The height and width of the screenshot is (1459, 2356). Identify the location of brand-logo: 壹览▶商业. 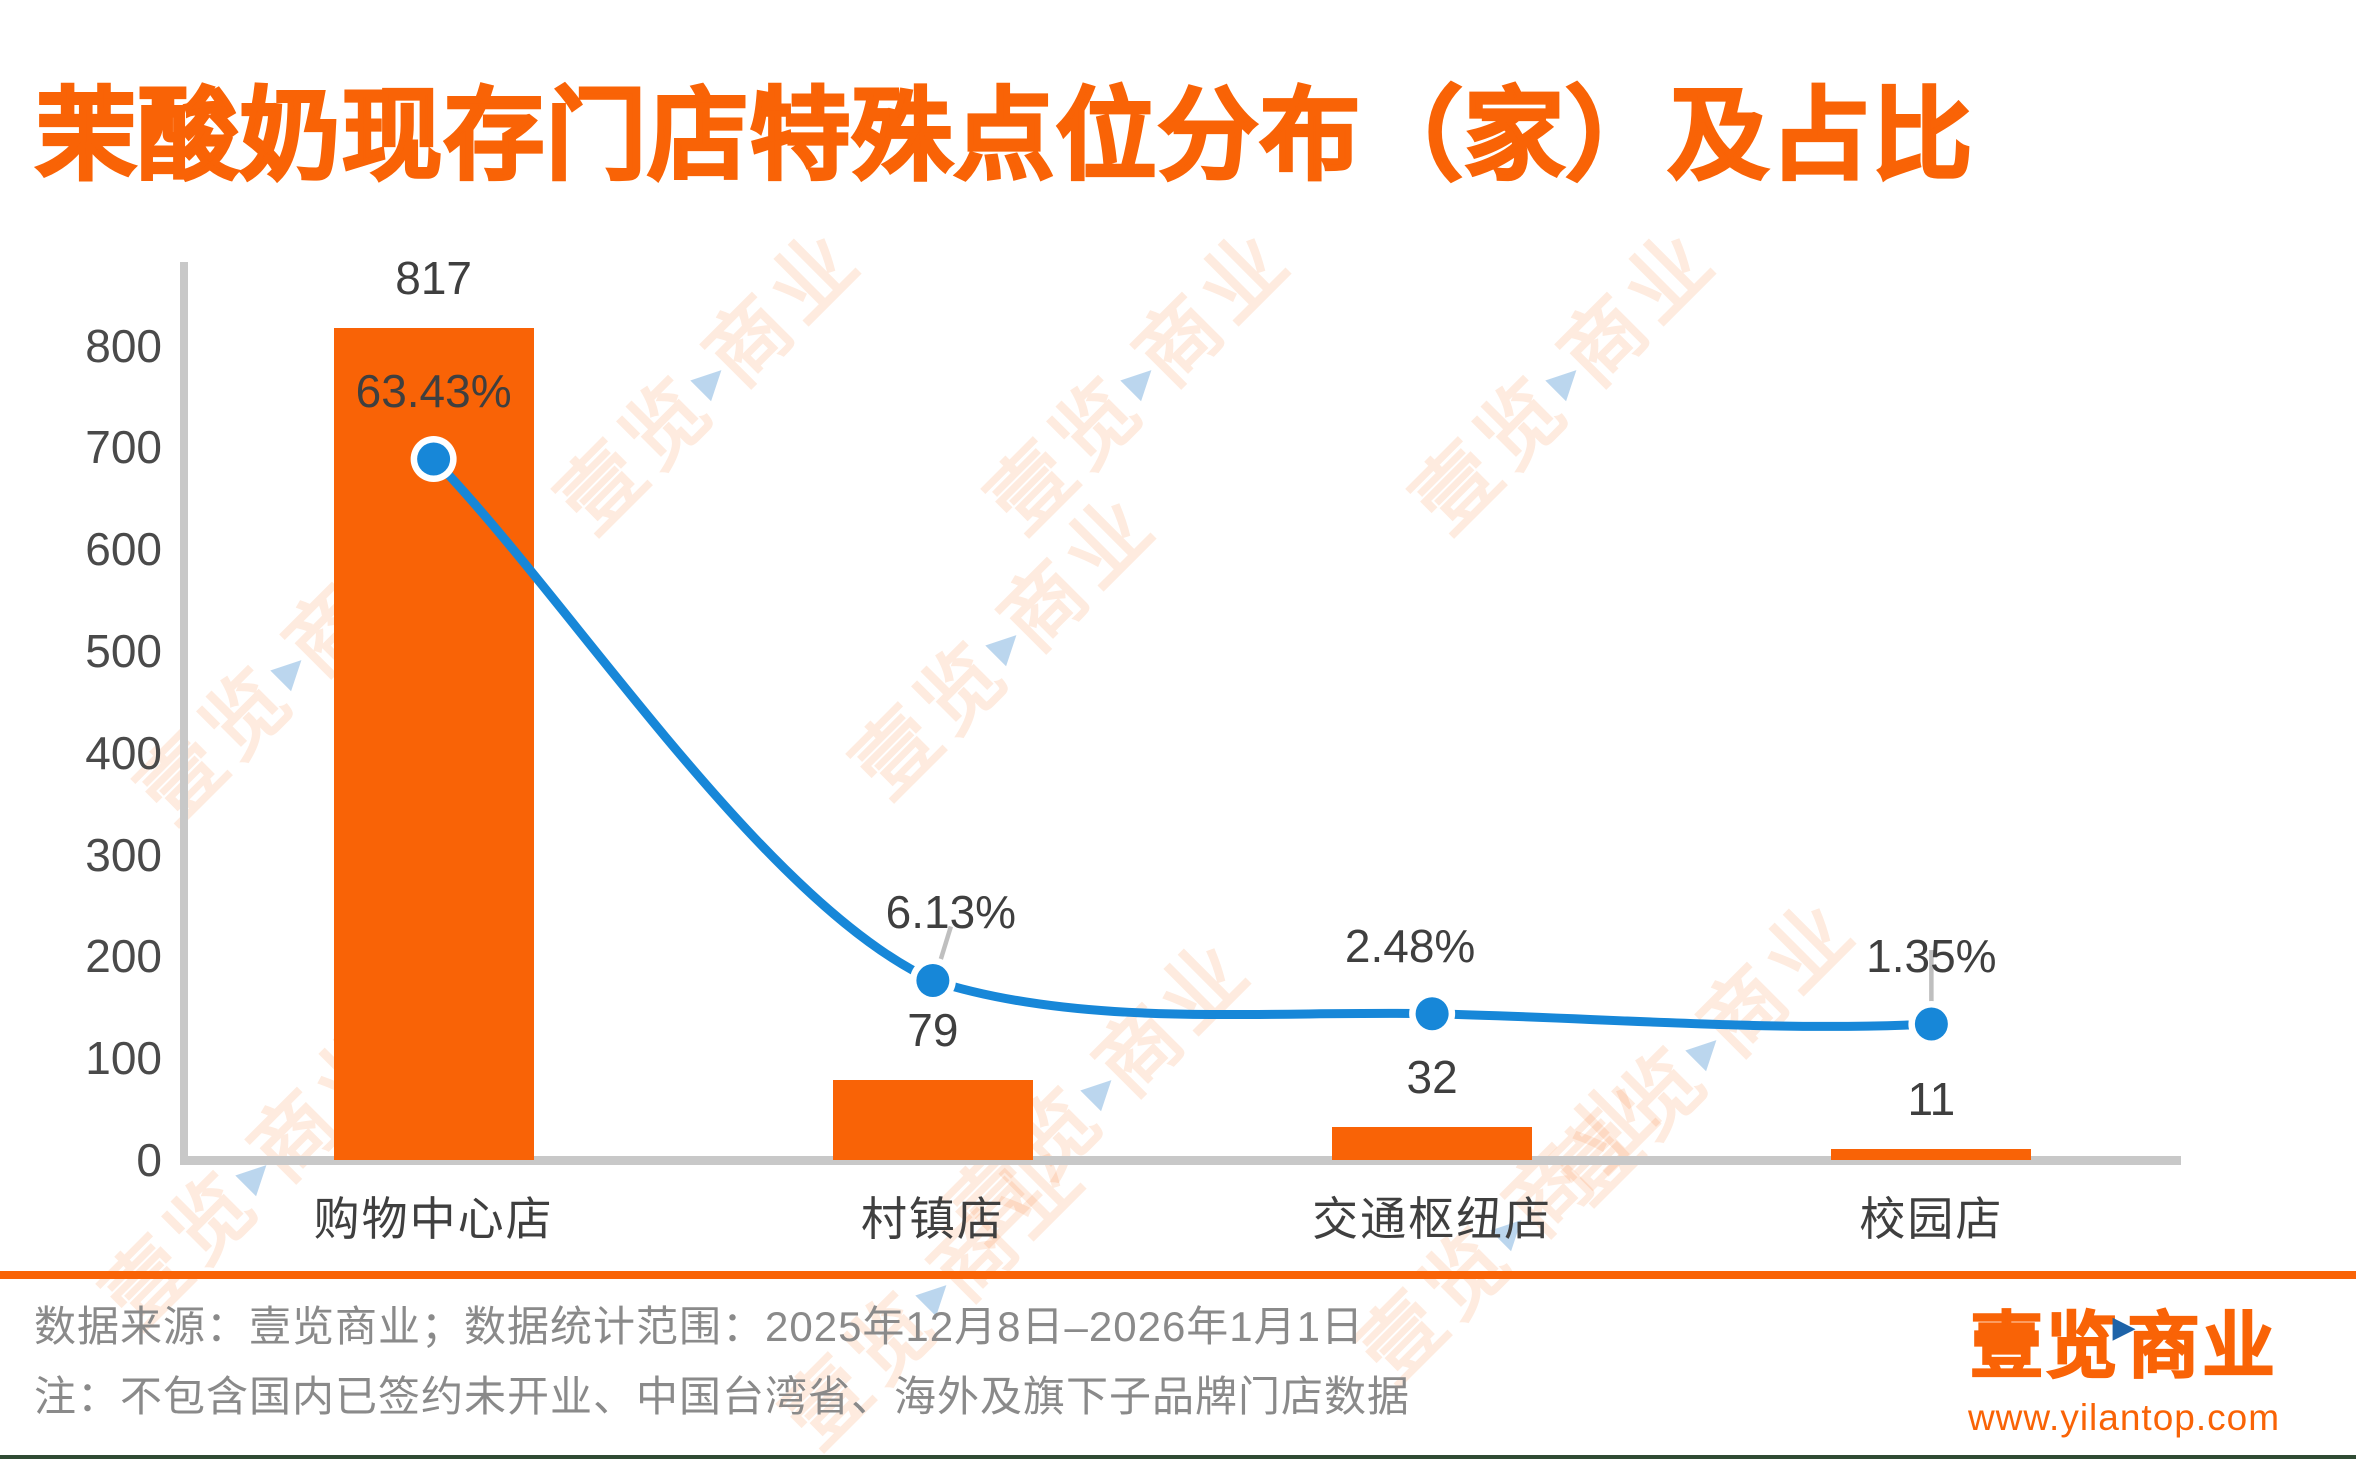
(2123, 1338).